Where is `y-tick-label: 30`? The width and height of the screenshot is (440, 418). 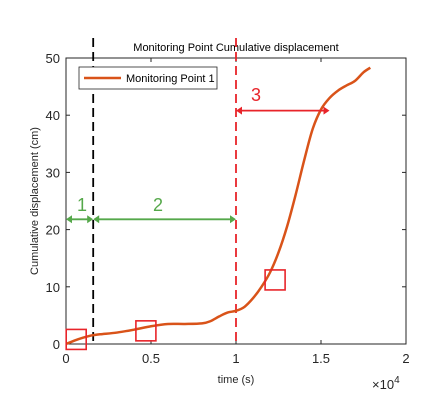
y-tick-label: 30 is located at coordinates (53, 172).